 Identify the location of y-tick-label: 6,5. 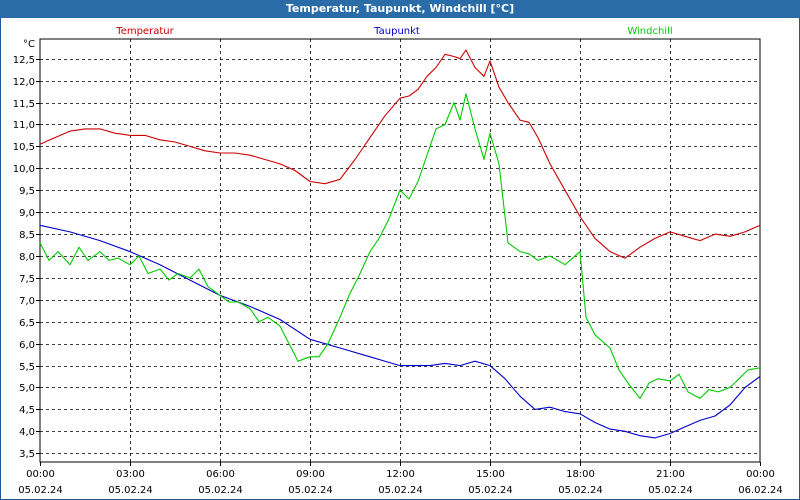
(27, 323).